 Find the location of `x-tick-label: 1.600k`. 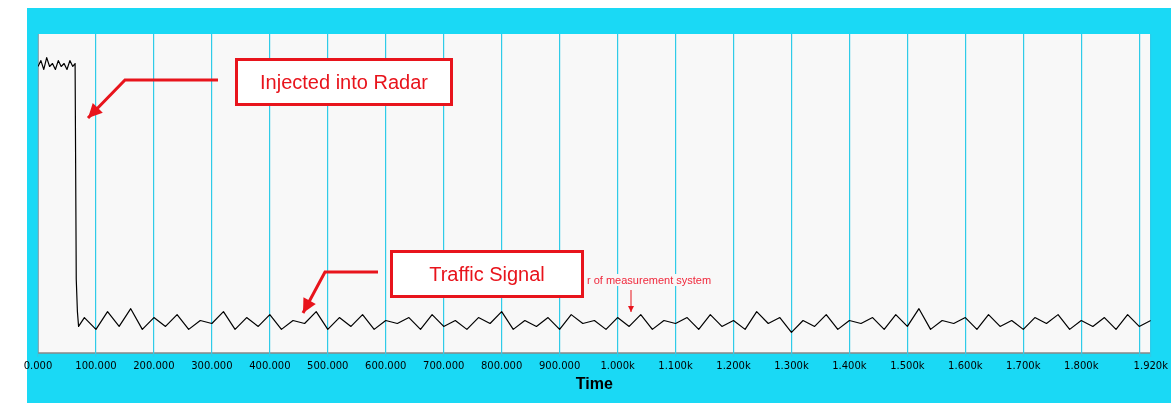

x-tick-label: 1.600k is located at coordinates (965, 365).